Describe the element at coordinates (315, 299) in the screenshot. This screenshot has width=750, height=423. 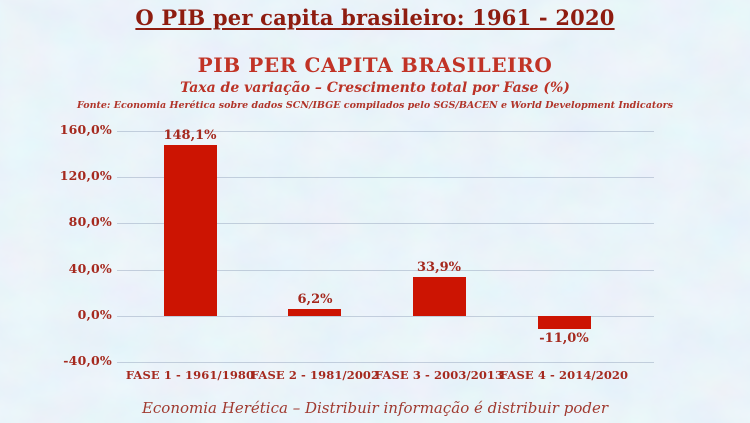
I see `bar-value-label: 6,2%` at that location.